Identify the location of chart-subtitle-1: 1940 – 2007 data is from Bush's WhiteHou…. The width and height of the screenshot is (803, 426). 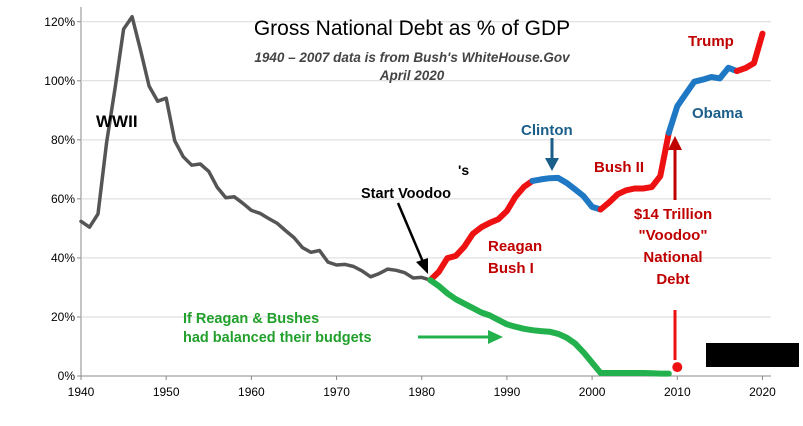
(412, 57).